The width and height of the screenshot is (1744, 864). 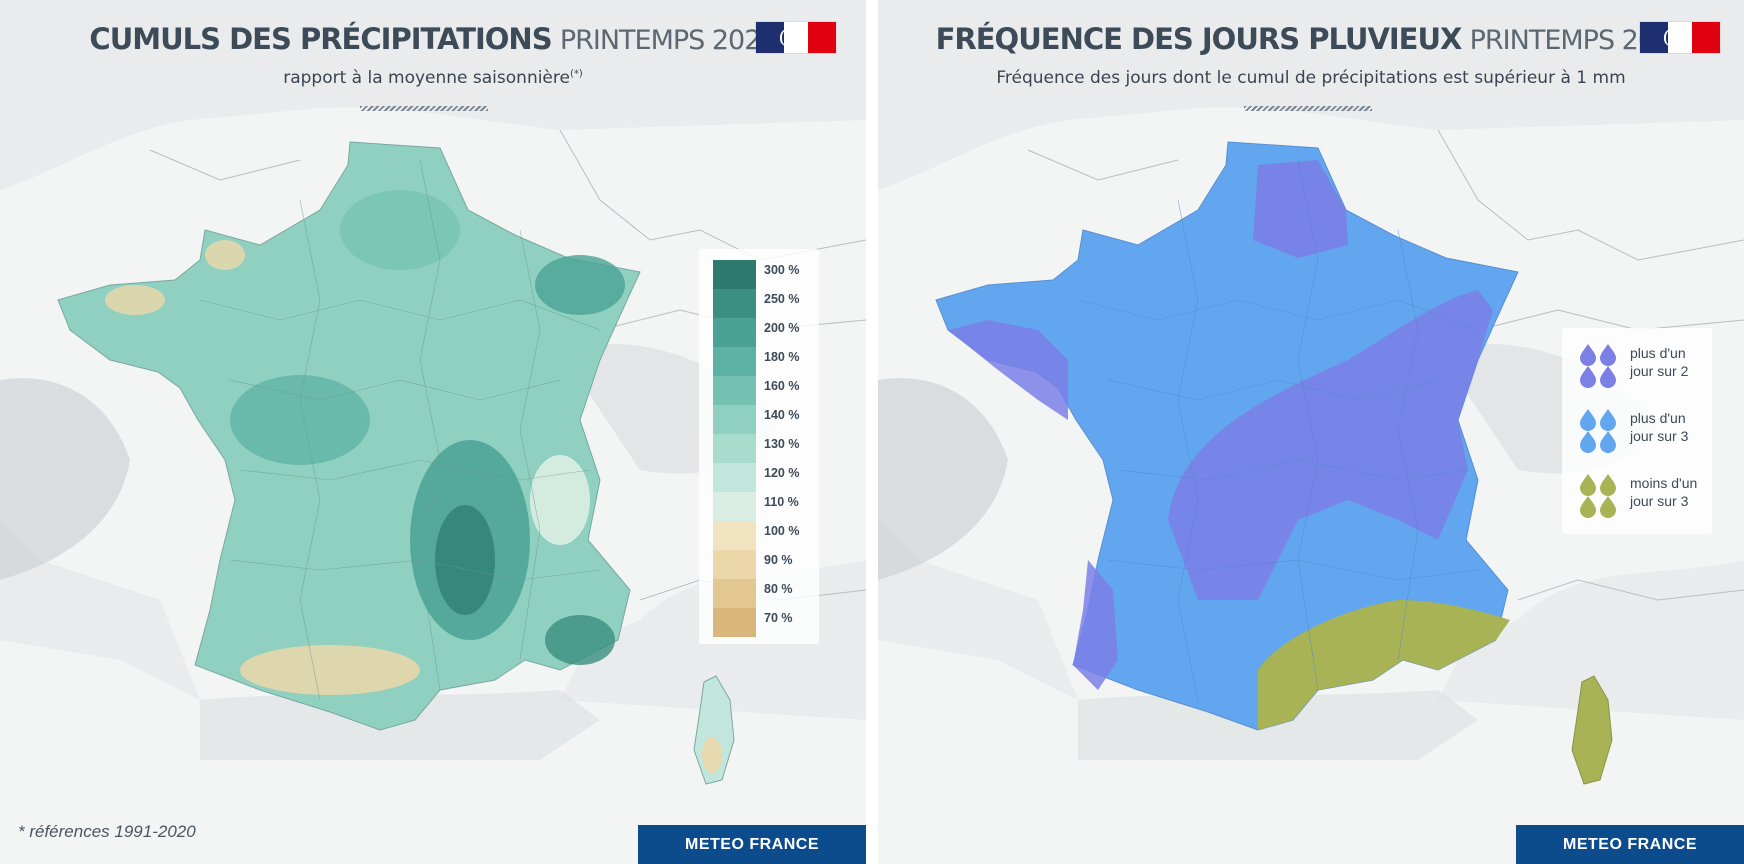 I want to click on precipitation-subtitle-text: rapport à la moyenne saisonnière, so click(x=426, y=78).